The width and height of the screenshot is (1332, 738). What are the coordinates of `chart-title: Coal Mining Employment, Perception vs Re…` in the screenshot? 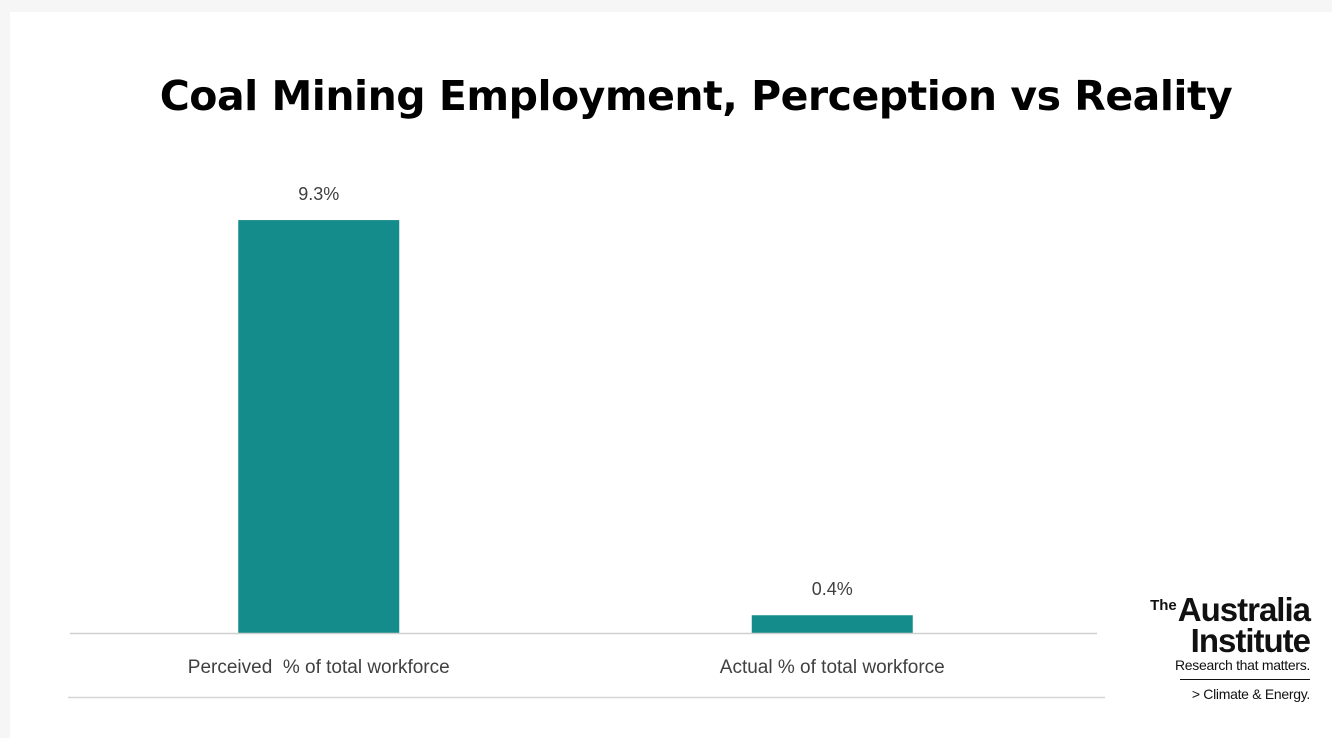 It's located at (696, 96).